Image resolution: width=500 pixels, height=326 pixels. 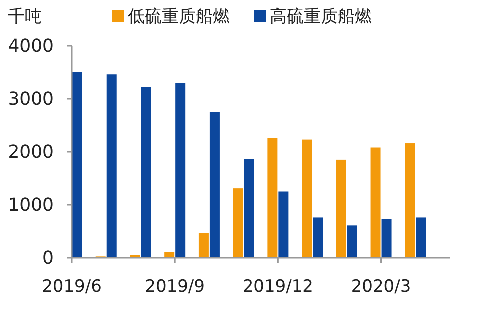 What do you see at coordinates (48, 258) in the screenshot?
I see `y-tick-label: 0` at bounding box center [48, 258].